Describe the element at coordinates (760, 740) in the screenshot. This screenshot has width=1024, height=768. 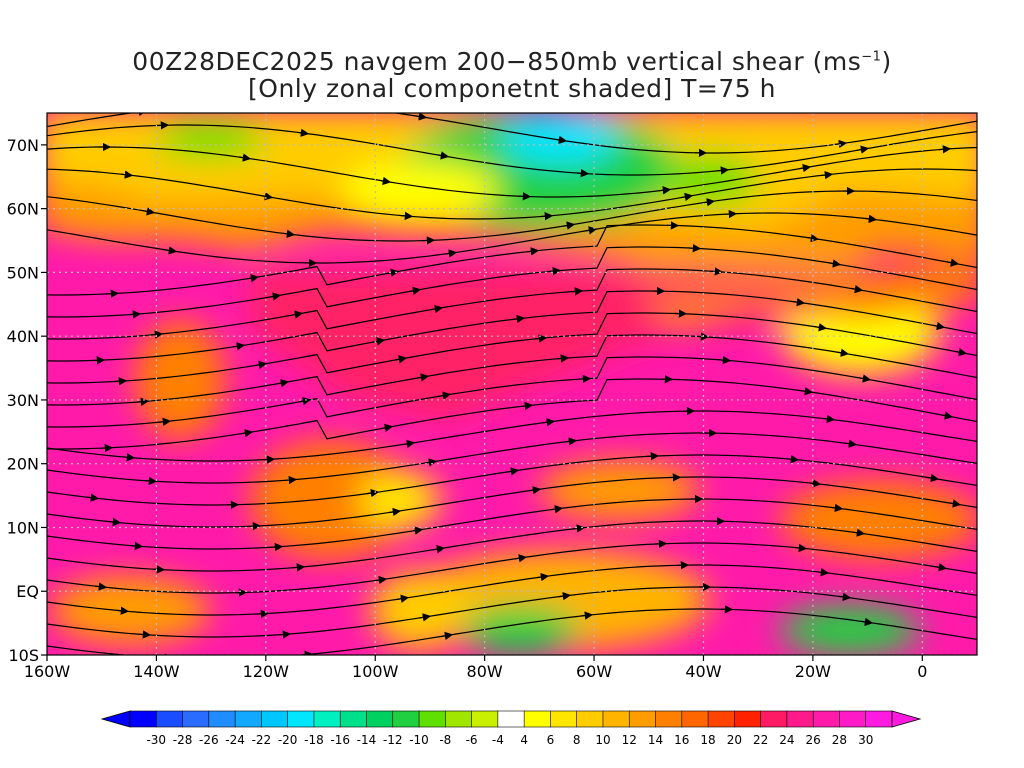
I see `colorbar-label: 22` at that location.